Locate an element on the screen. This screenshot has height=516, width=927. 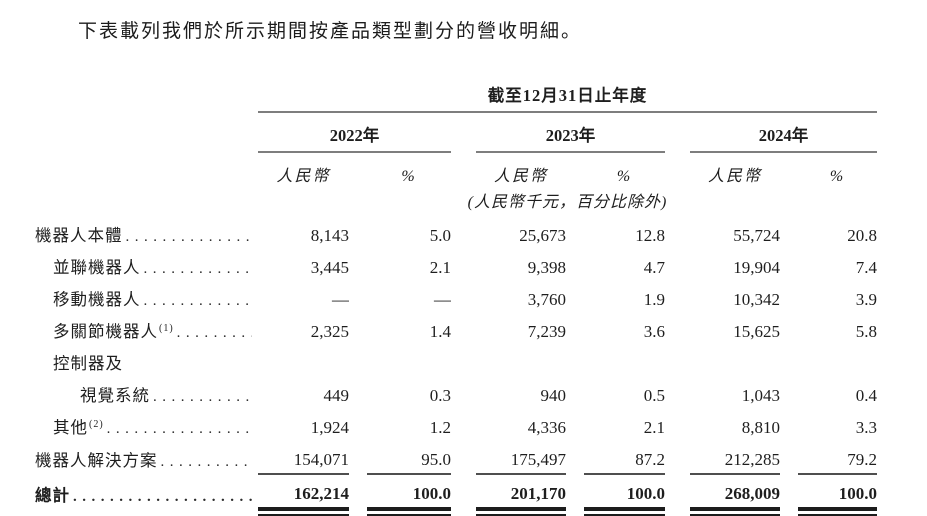
intro-text: 下表載列我們於所示期間按產品類型劃分的營收明細。 is located at coordinates (330, 31).